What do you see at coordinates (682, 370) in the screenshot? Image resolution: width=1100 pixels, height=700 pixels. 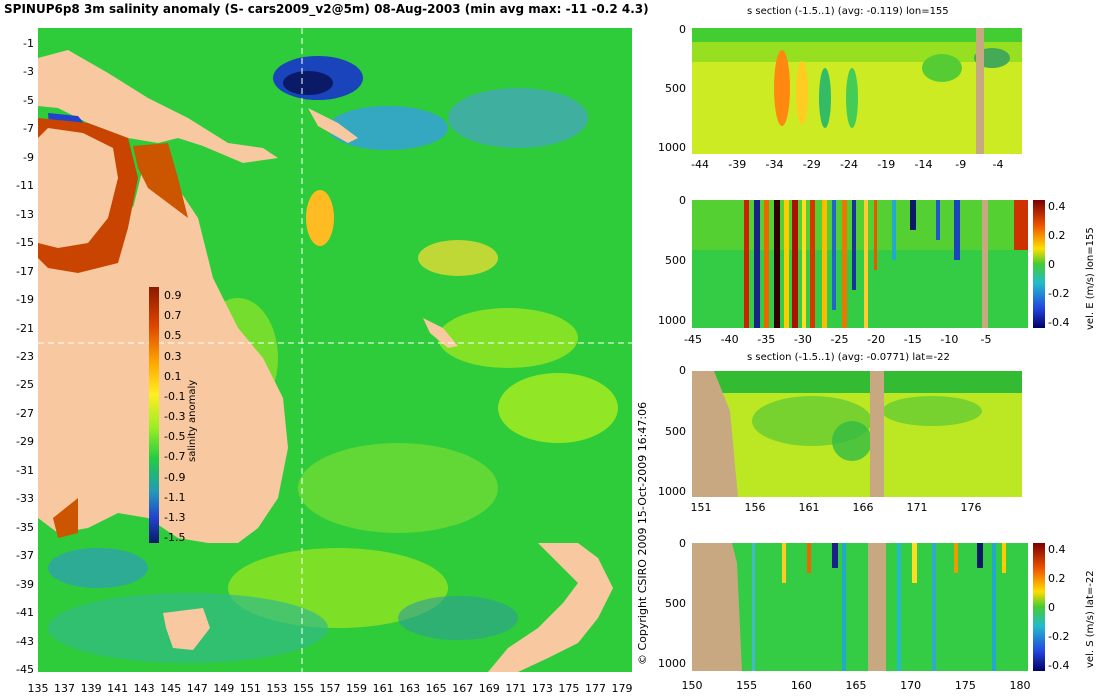 I see `y-tick-label: 0` at bounding box center [682, 370].